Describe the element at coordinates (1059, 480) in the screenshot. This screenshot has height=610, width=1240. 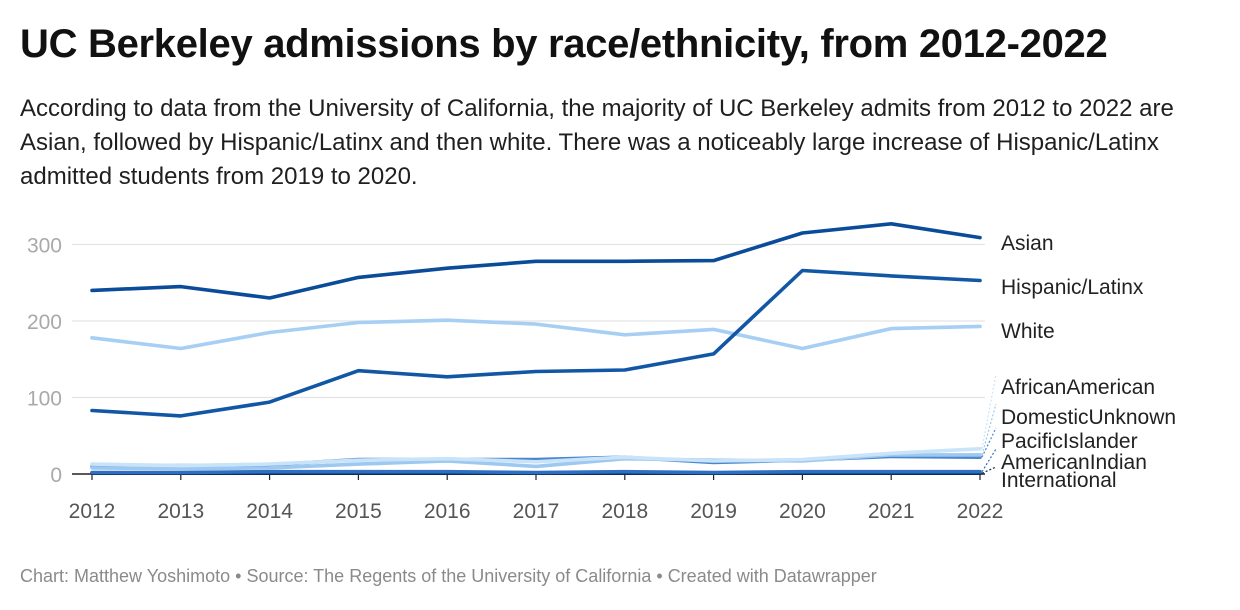
I see `series-label: International` at that location.